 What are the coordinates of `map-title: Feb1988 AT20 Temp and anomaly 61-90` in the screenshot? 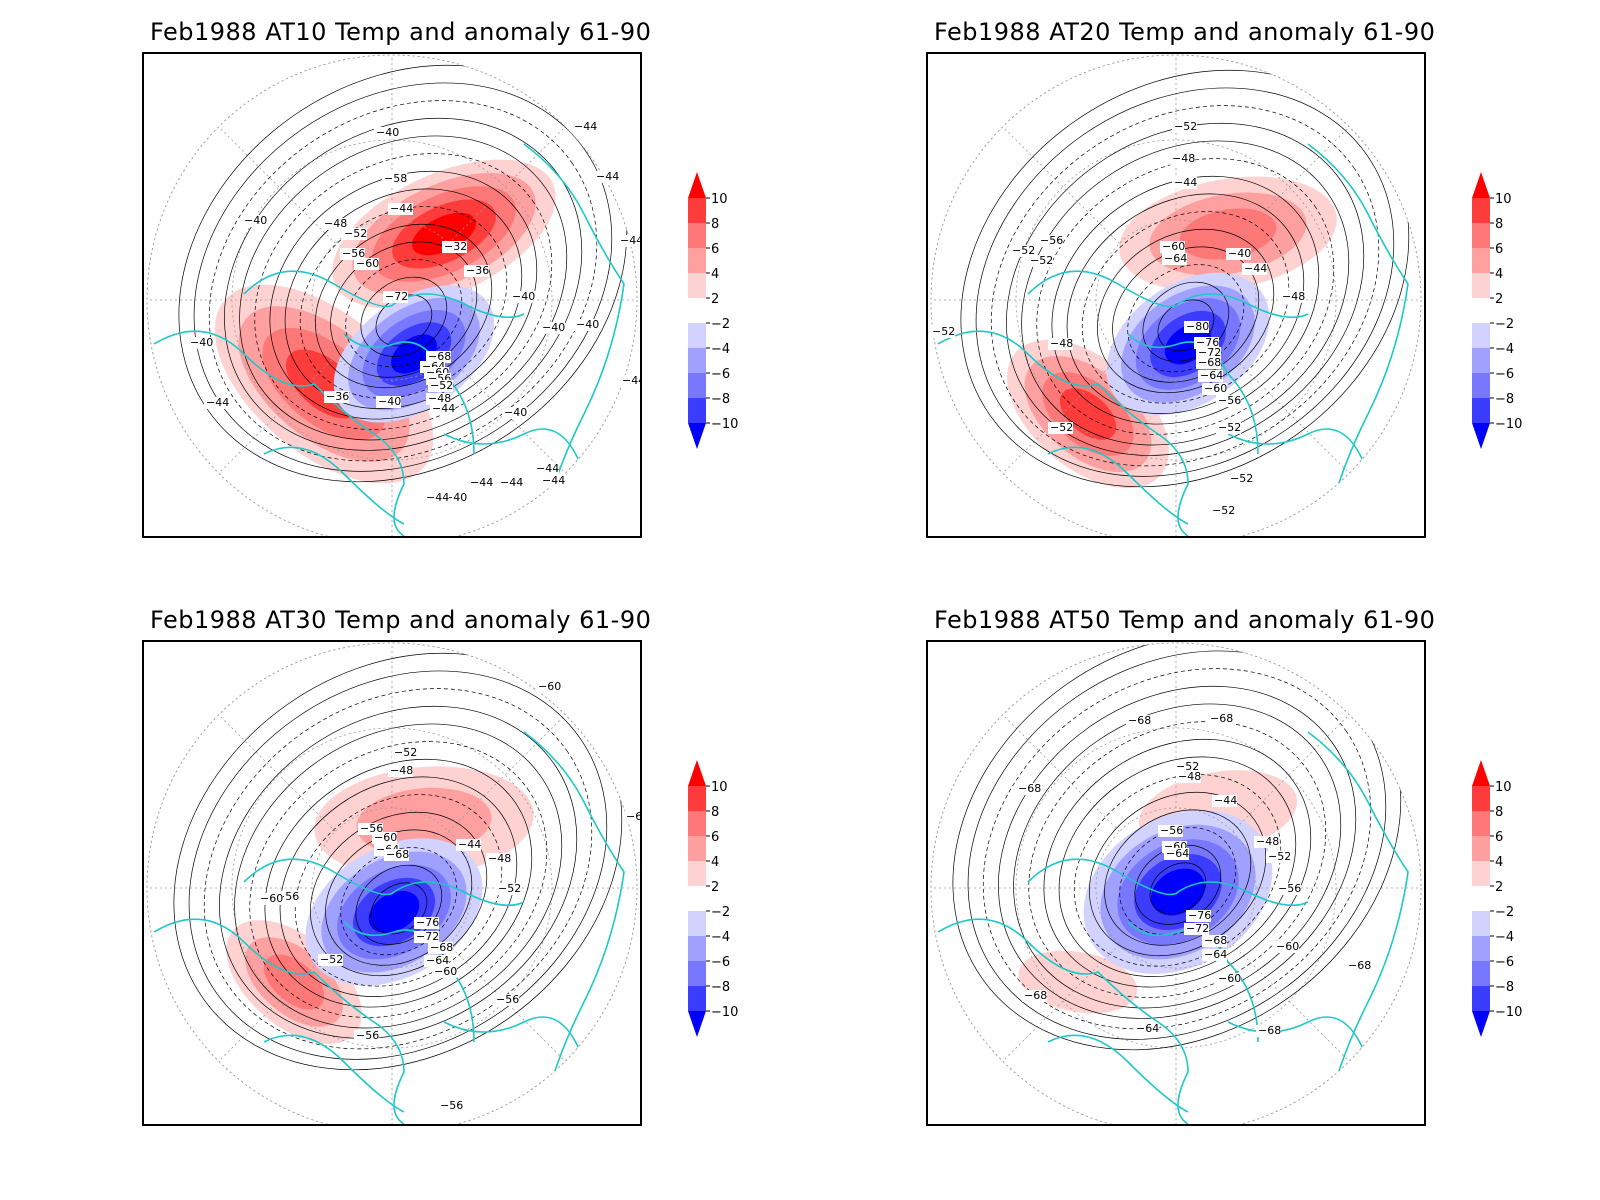 It's located at (1185, 32).